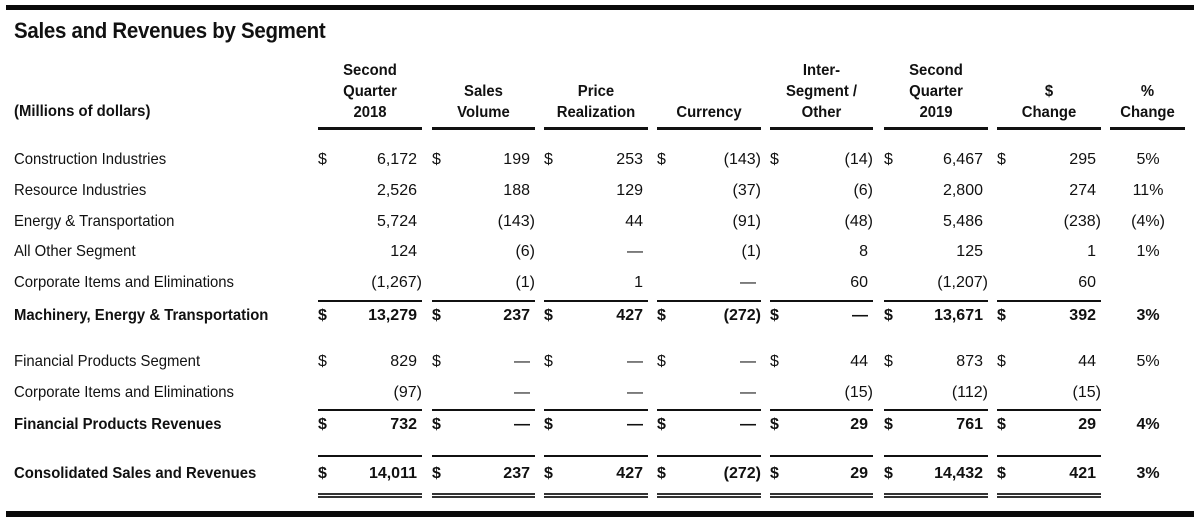 This screenshot has height=521, width=1200. I want to click on cell-value: 2,526, so click(396, 190).